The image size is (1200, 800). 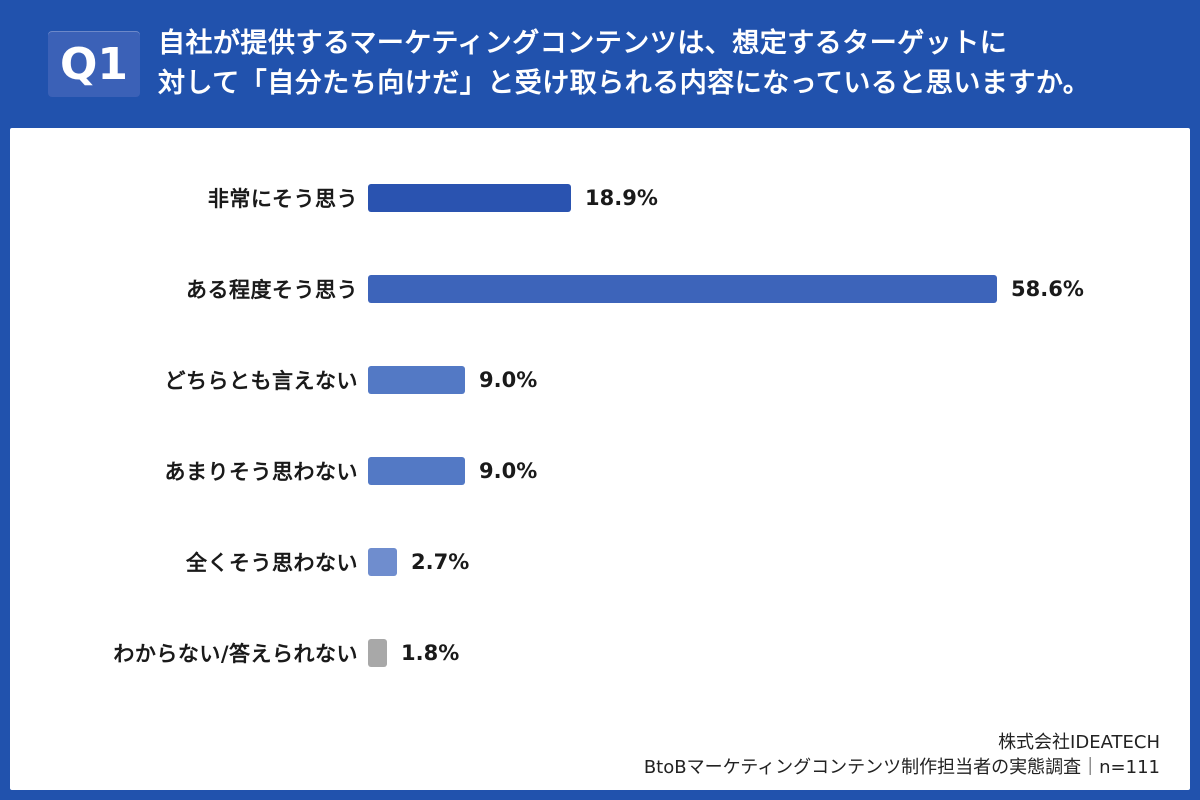 What do you see at coordinates (261, 471) in the screenshot?
I see `category-label: あまりそう思わない` at bounding box center [261, 471].